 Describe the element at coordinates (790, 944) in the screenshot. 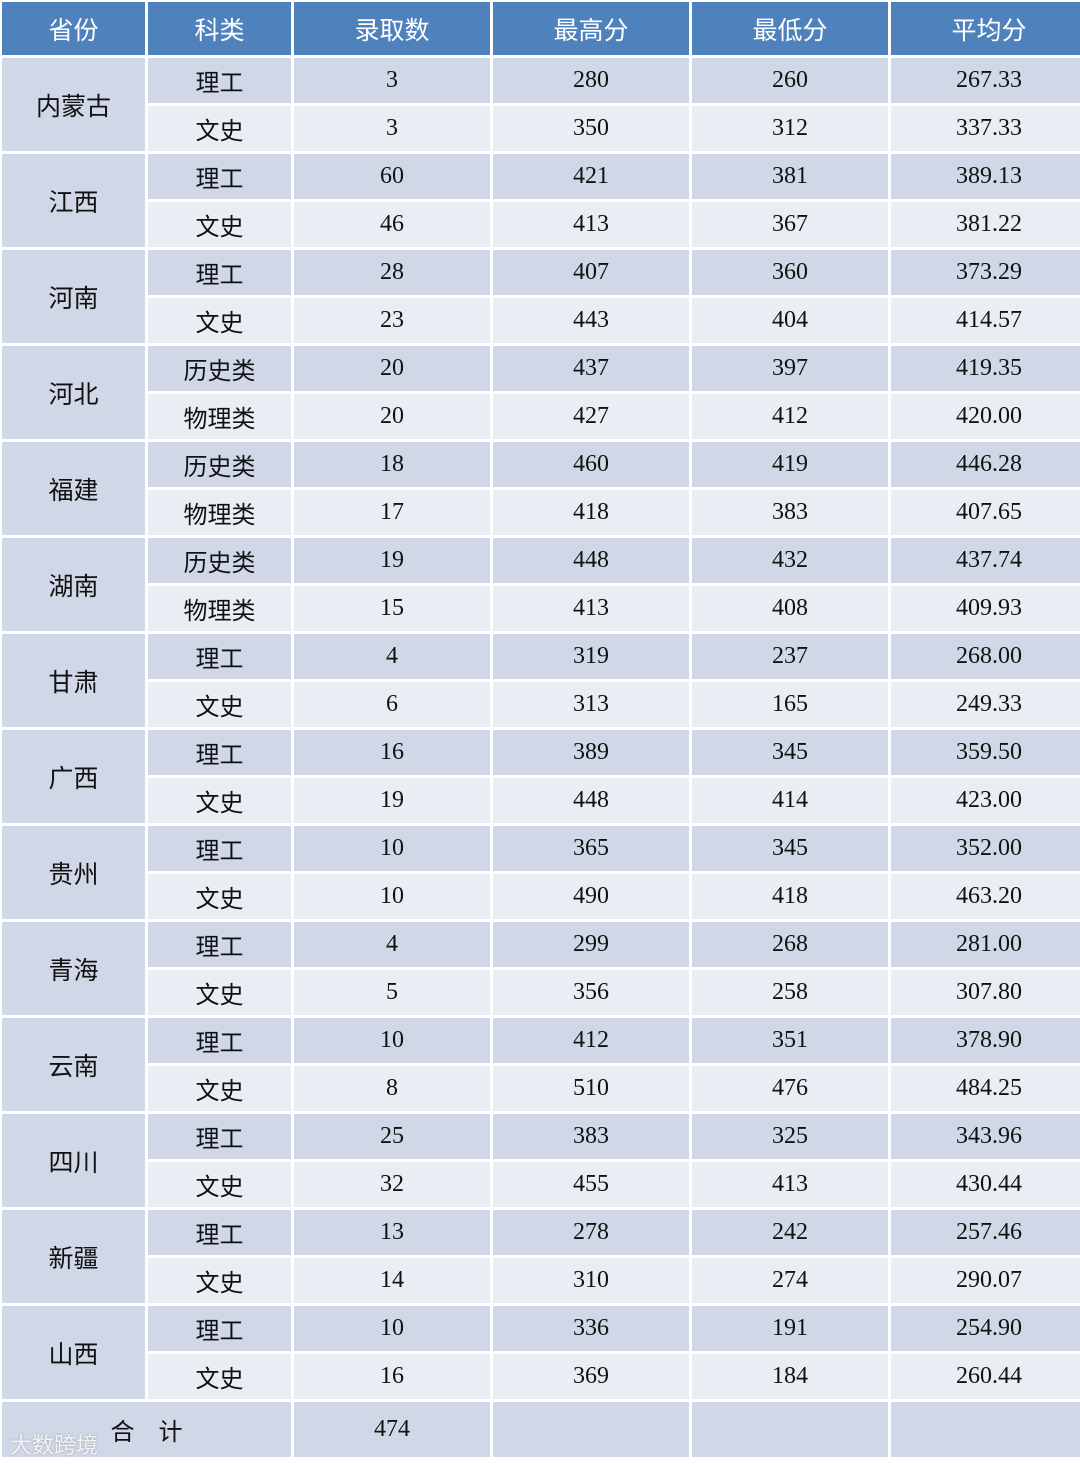

I see `min-score-cell: 268` at that location.